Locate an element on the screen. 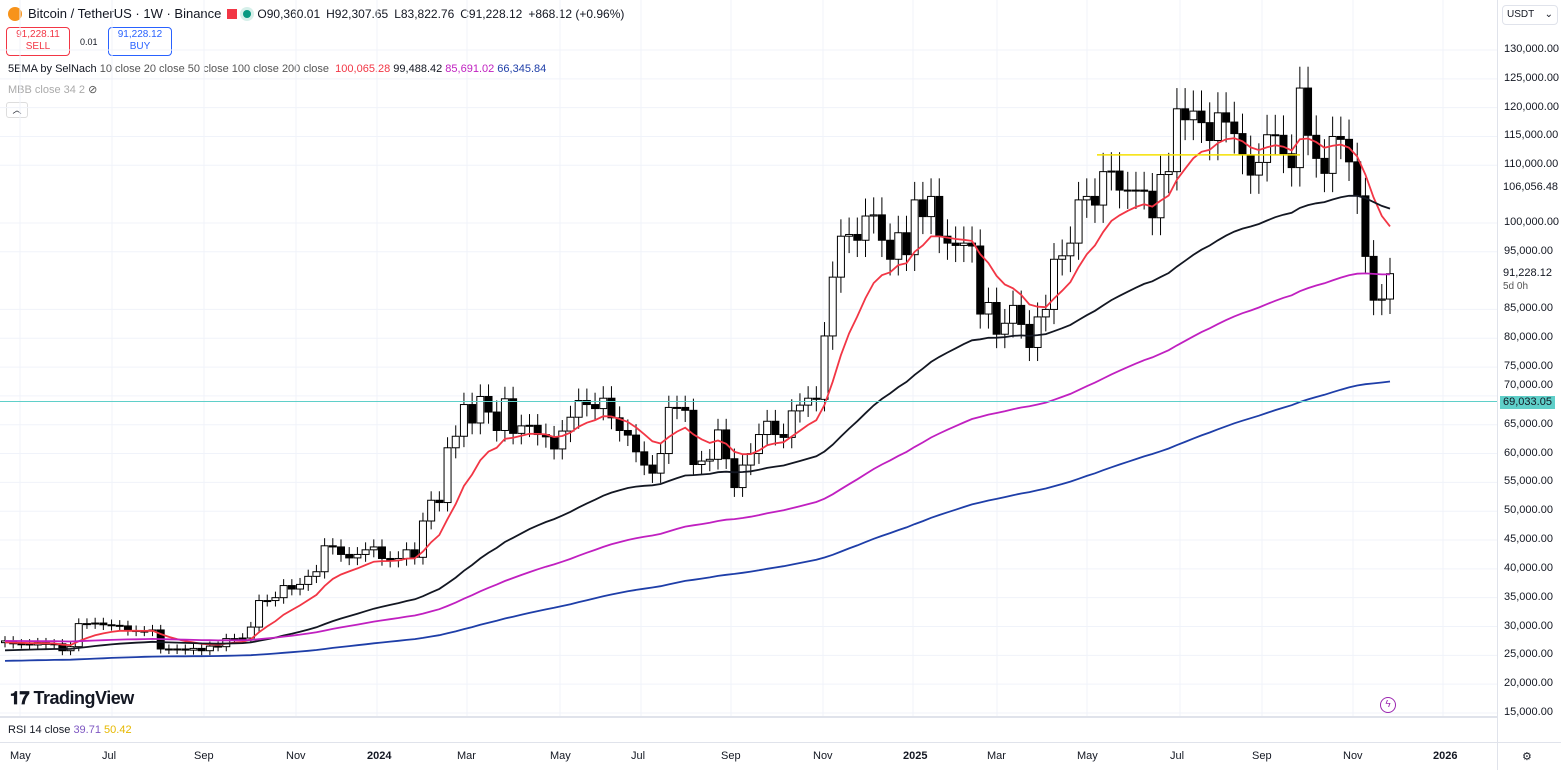  time-tick: Mar is located at coordinates (996, 756).